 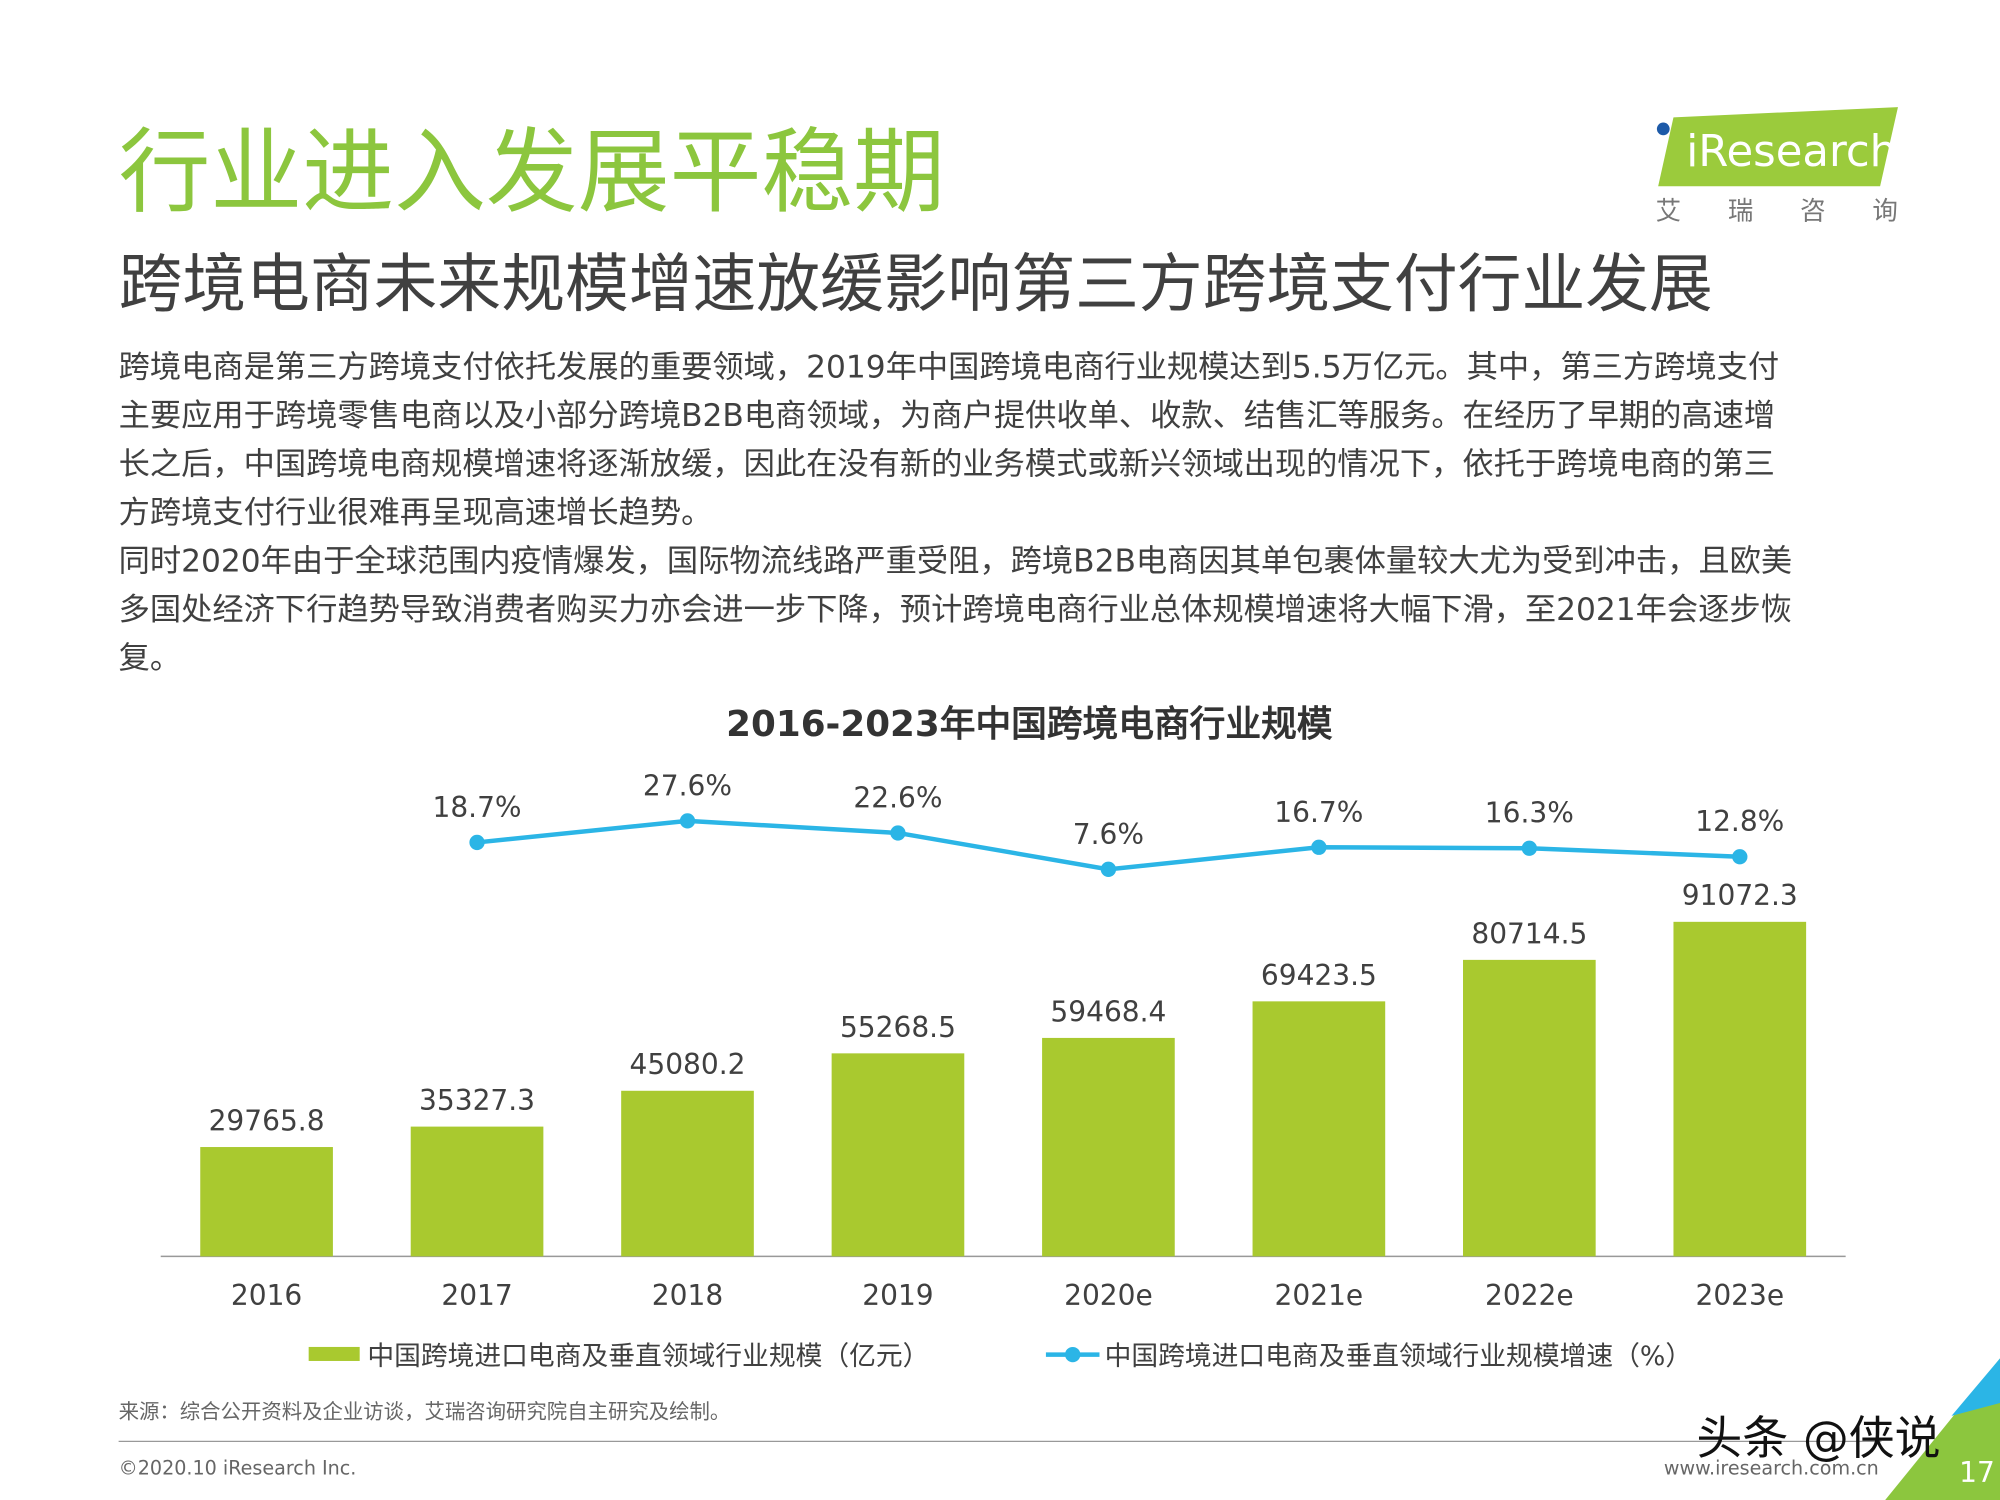 I want to click on bar-value-label: 69423.5, so click(x=1319, y=975).